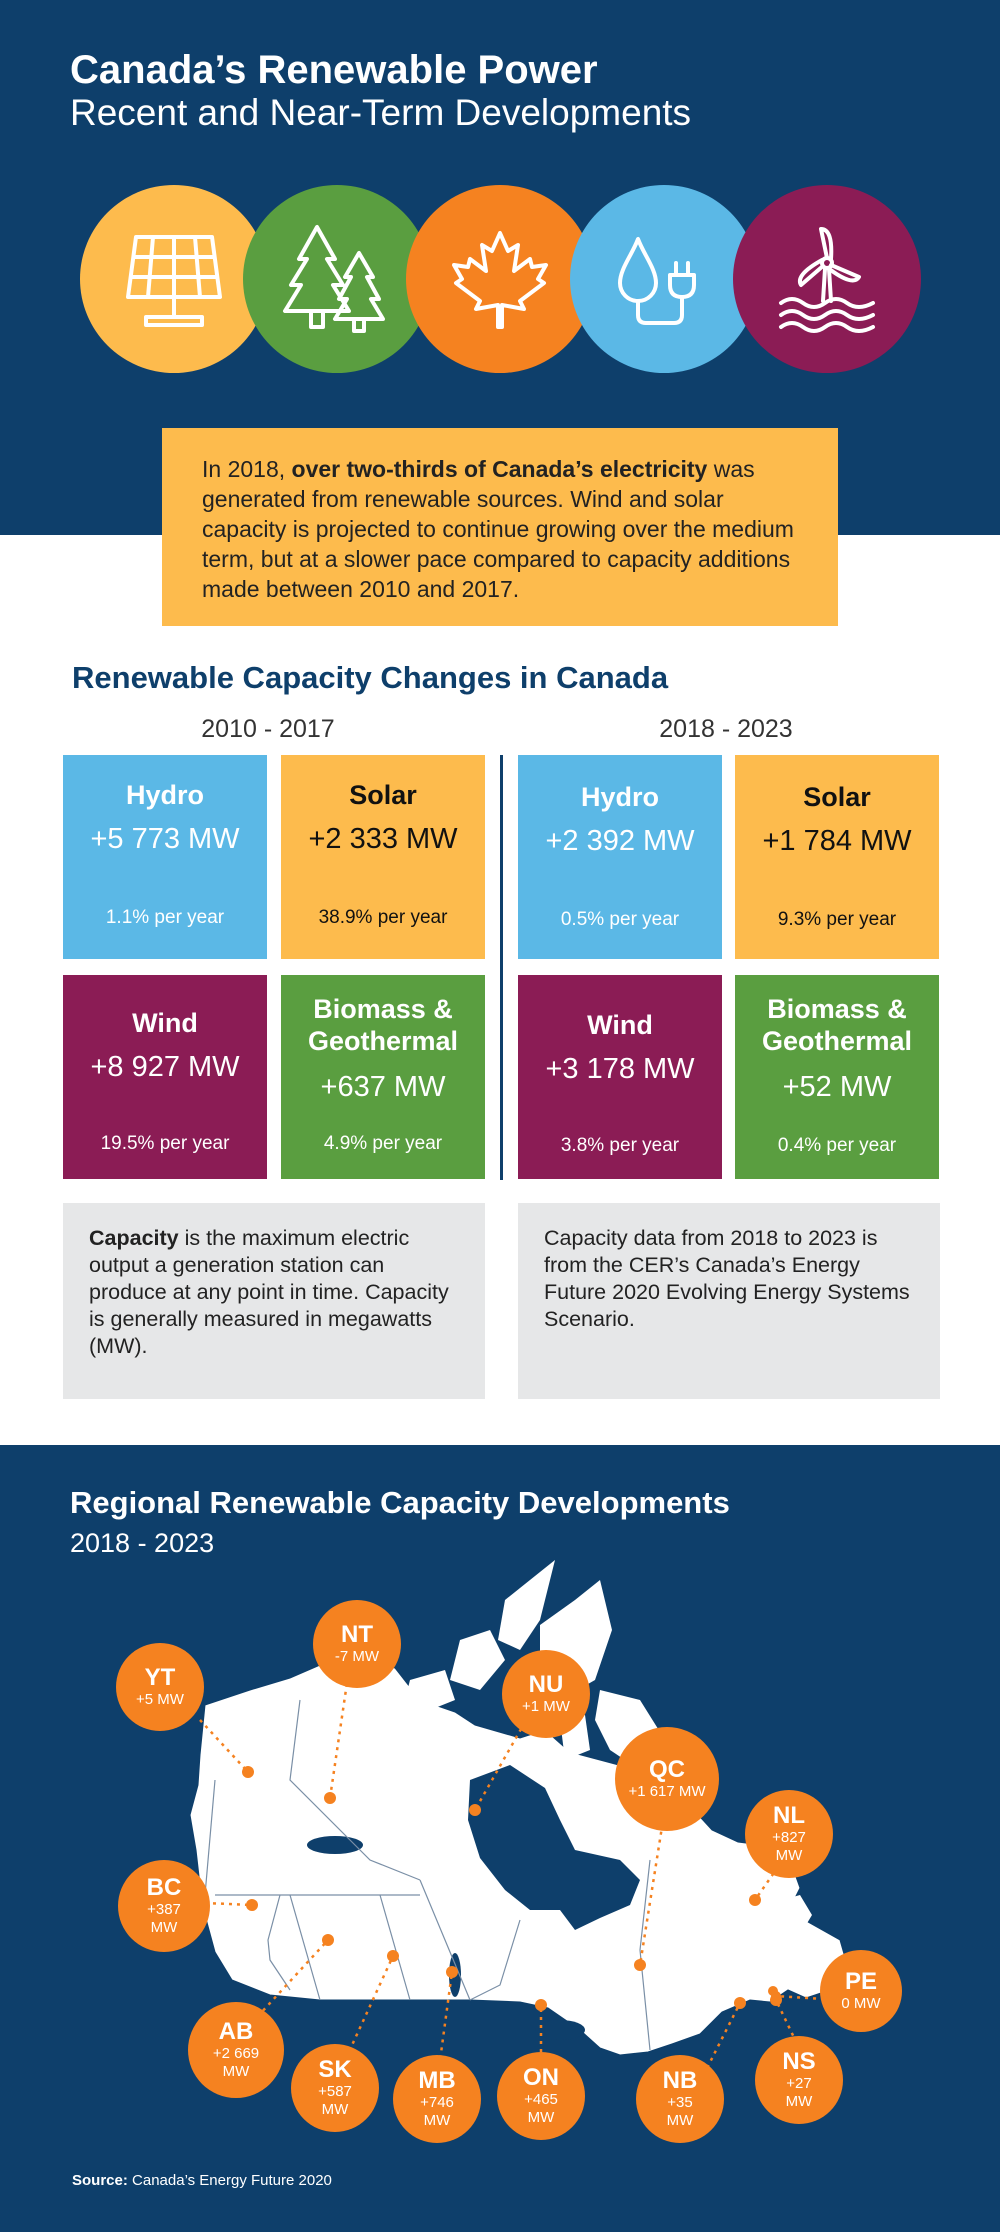 Image resolution: width=1000 pixels, height=2232 pixels. I want to click on region-code: BC, so click(164, 1887).